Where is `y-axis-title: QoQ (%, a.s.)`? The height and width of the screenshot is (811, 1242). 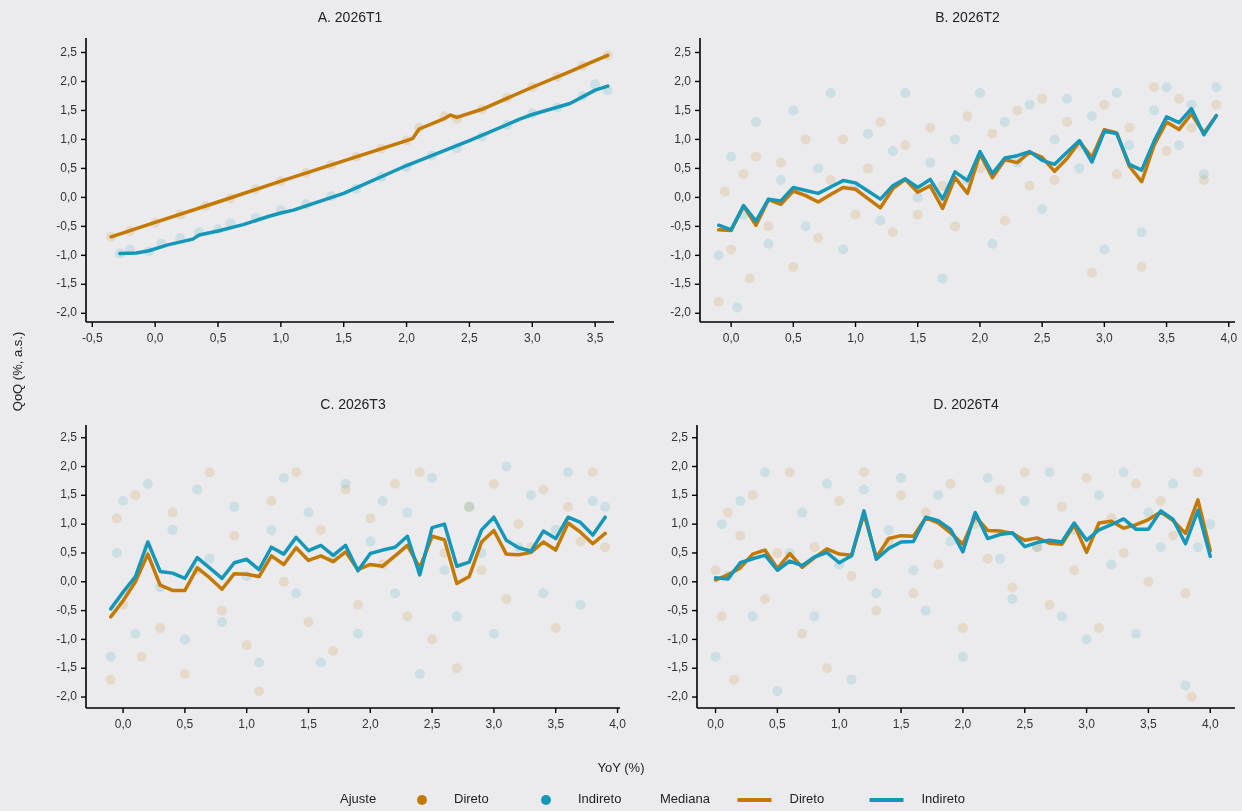
y-axis-title: QoQ (%, a.s.) is located at coordinates (17, 371).